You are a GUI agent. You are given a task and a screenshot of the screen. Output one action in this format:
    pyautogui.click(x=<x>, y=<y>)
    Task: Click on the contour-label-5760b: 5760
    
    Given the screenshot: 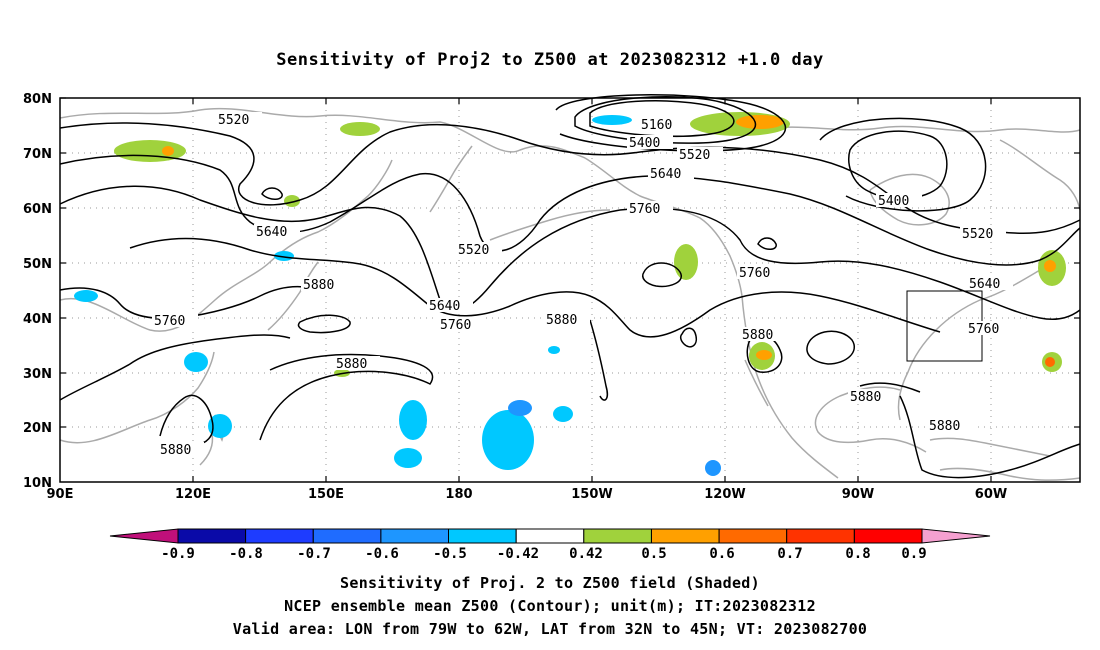 What is the action you would take?
    pyautogui.click(x=760, y=273)
    